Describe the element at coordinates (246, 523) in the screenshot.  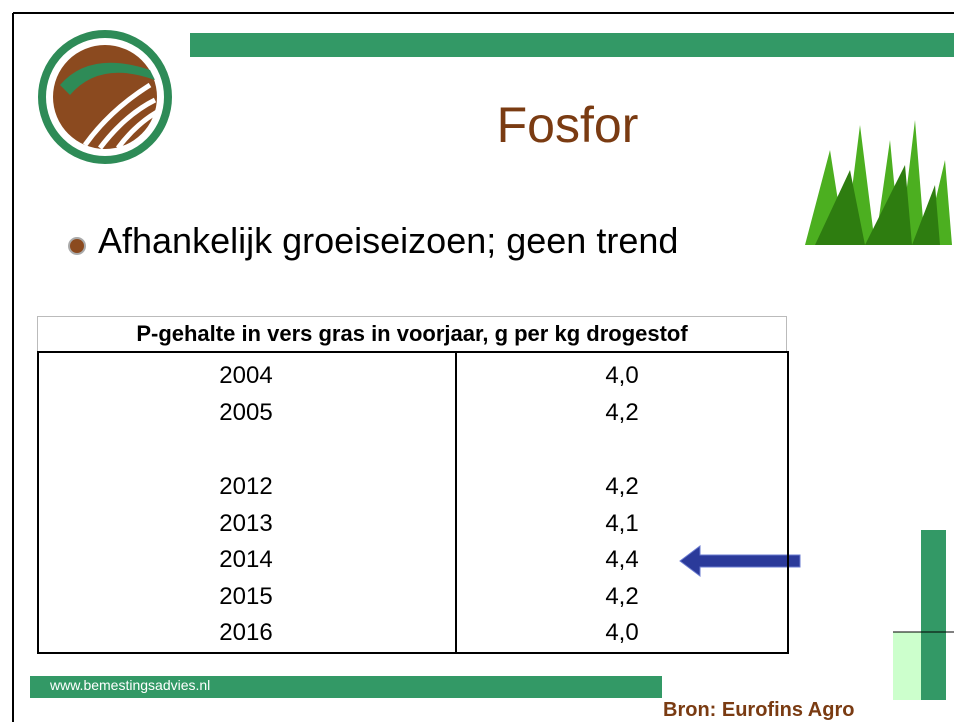
I see `year-cell: 2013` at that location.